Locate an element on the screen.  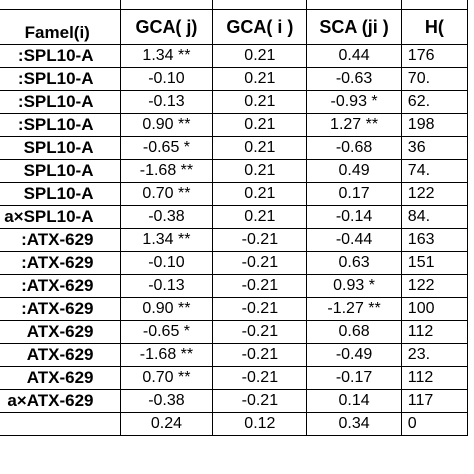
cell-sca: 0.63 is located at coordinates (354, 263).